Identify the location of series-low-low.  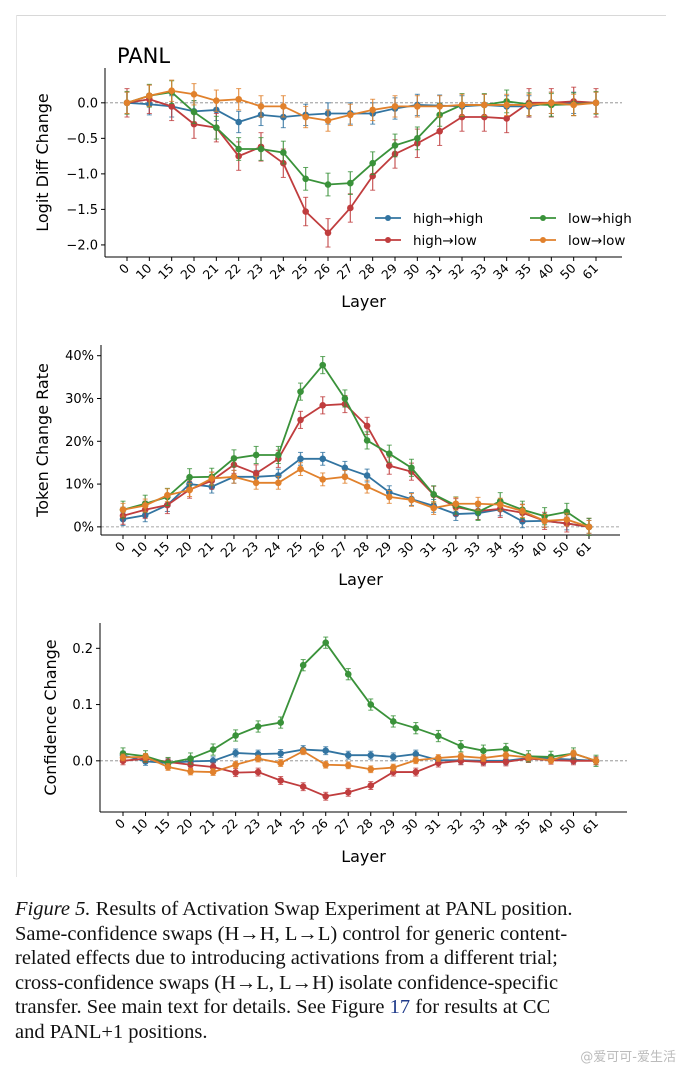
(361, 105).